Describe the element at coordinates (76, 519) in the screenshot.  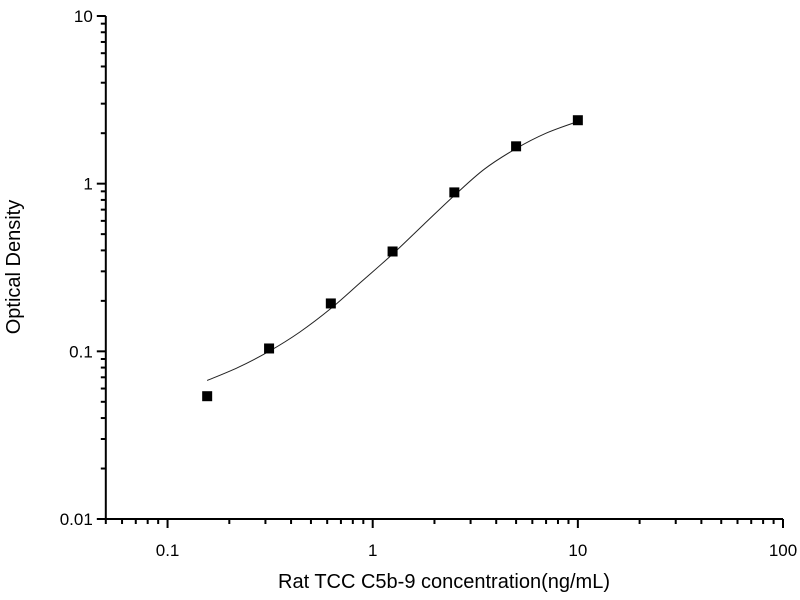
I see `y-tick-label: 0.01` at that location.